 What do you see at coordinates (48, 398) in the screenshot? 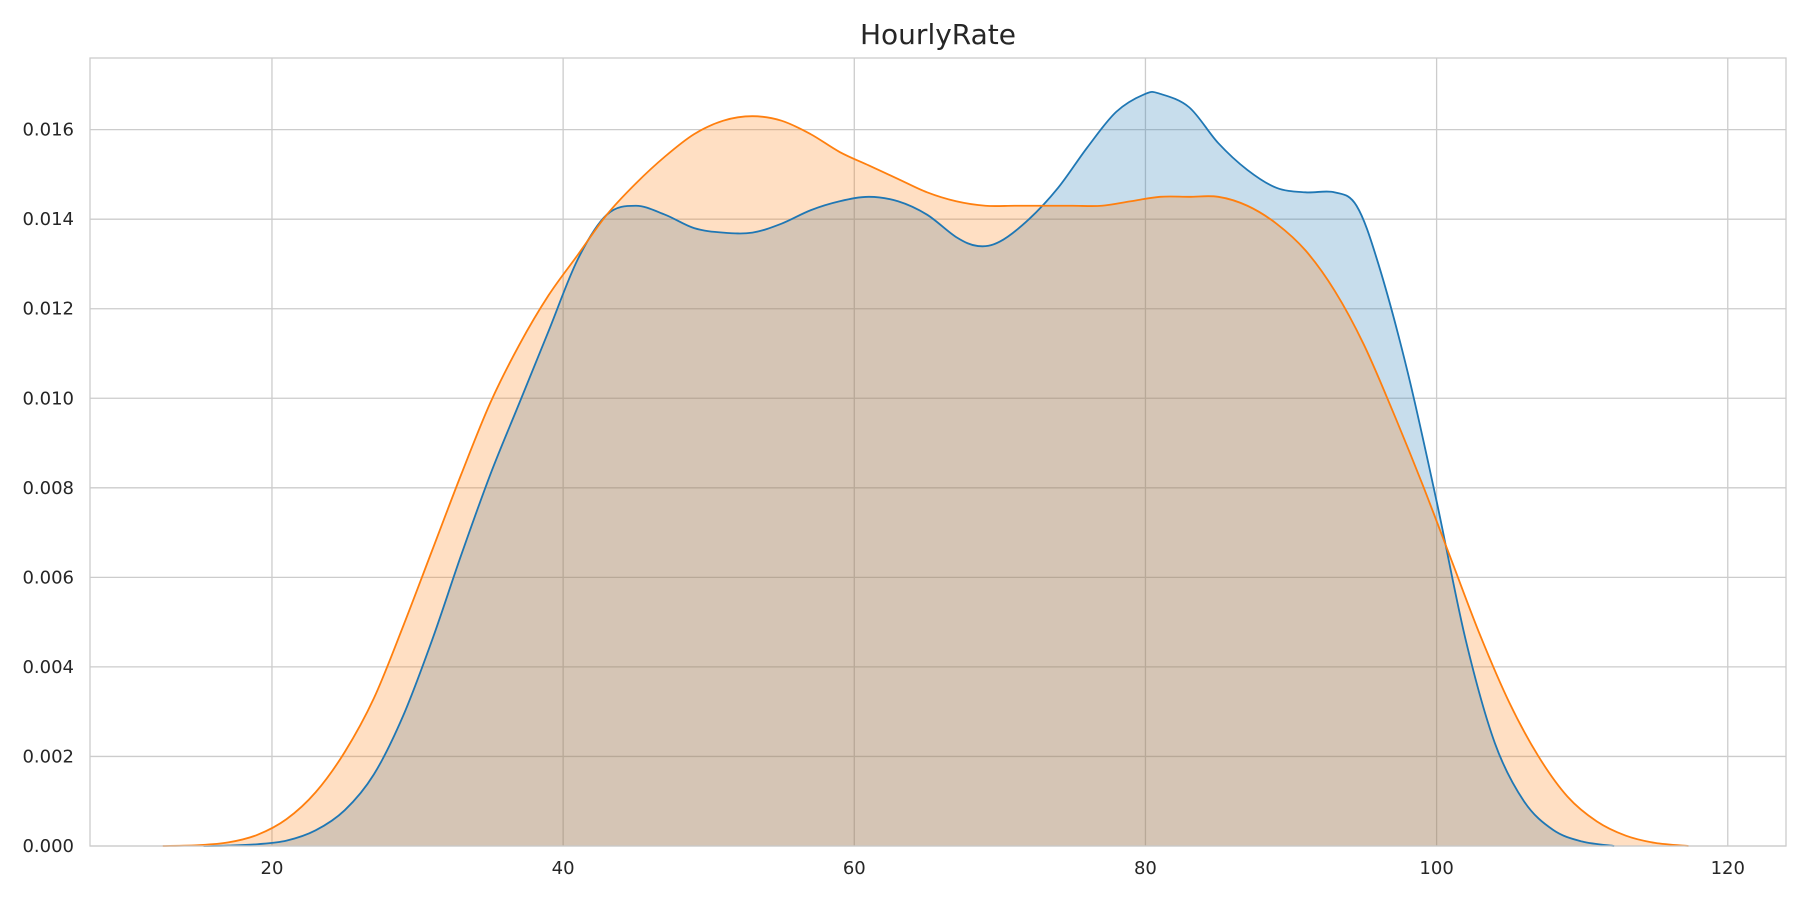
I see `y-tick-label: 0.010` at bounding box center [48, 398].